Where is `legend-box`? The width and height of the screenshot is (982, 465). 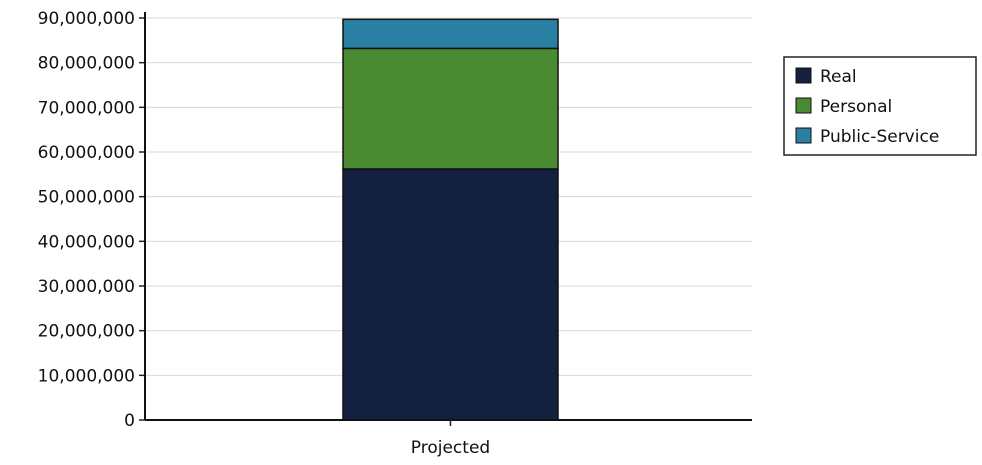
legend-box is located at coordinates (880, 106).